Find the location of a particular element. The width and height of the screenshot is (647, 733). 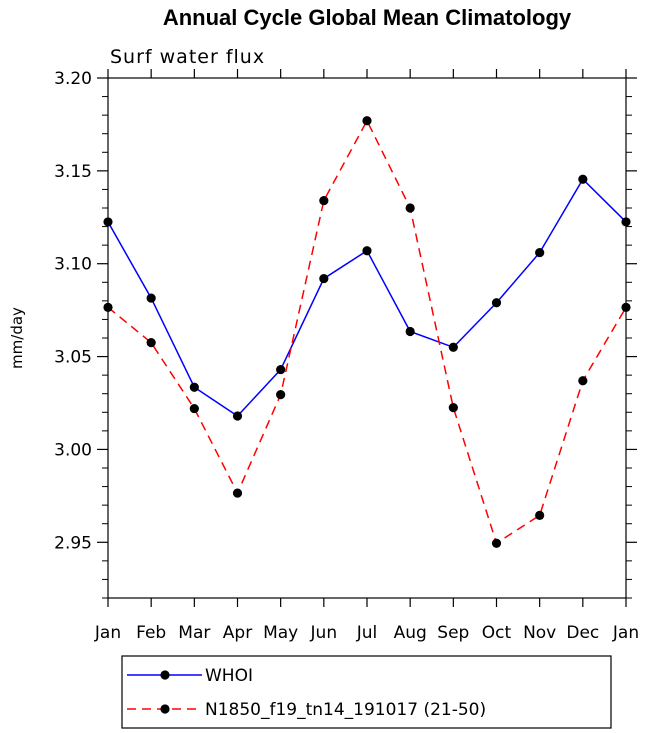

x-tick-label: Jun is located at coordinates (324, 633).